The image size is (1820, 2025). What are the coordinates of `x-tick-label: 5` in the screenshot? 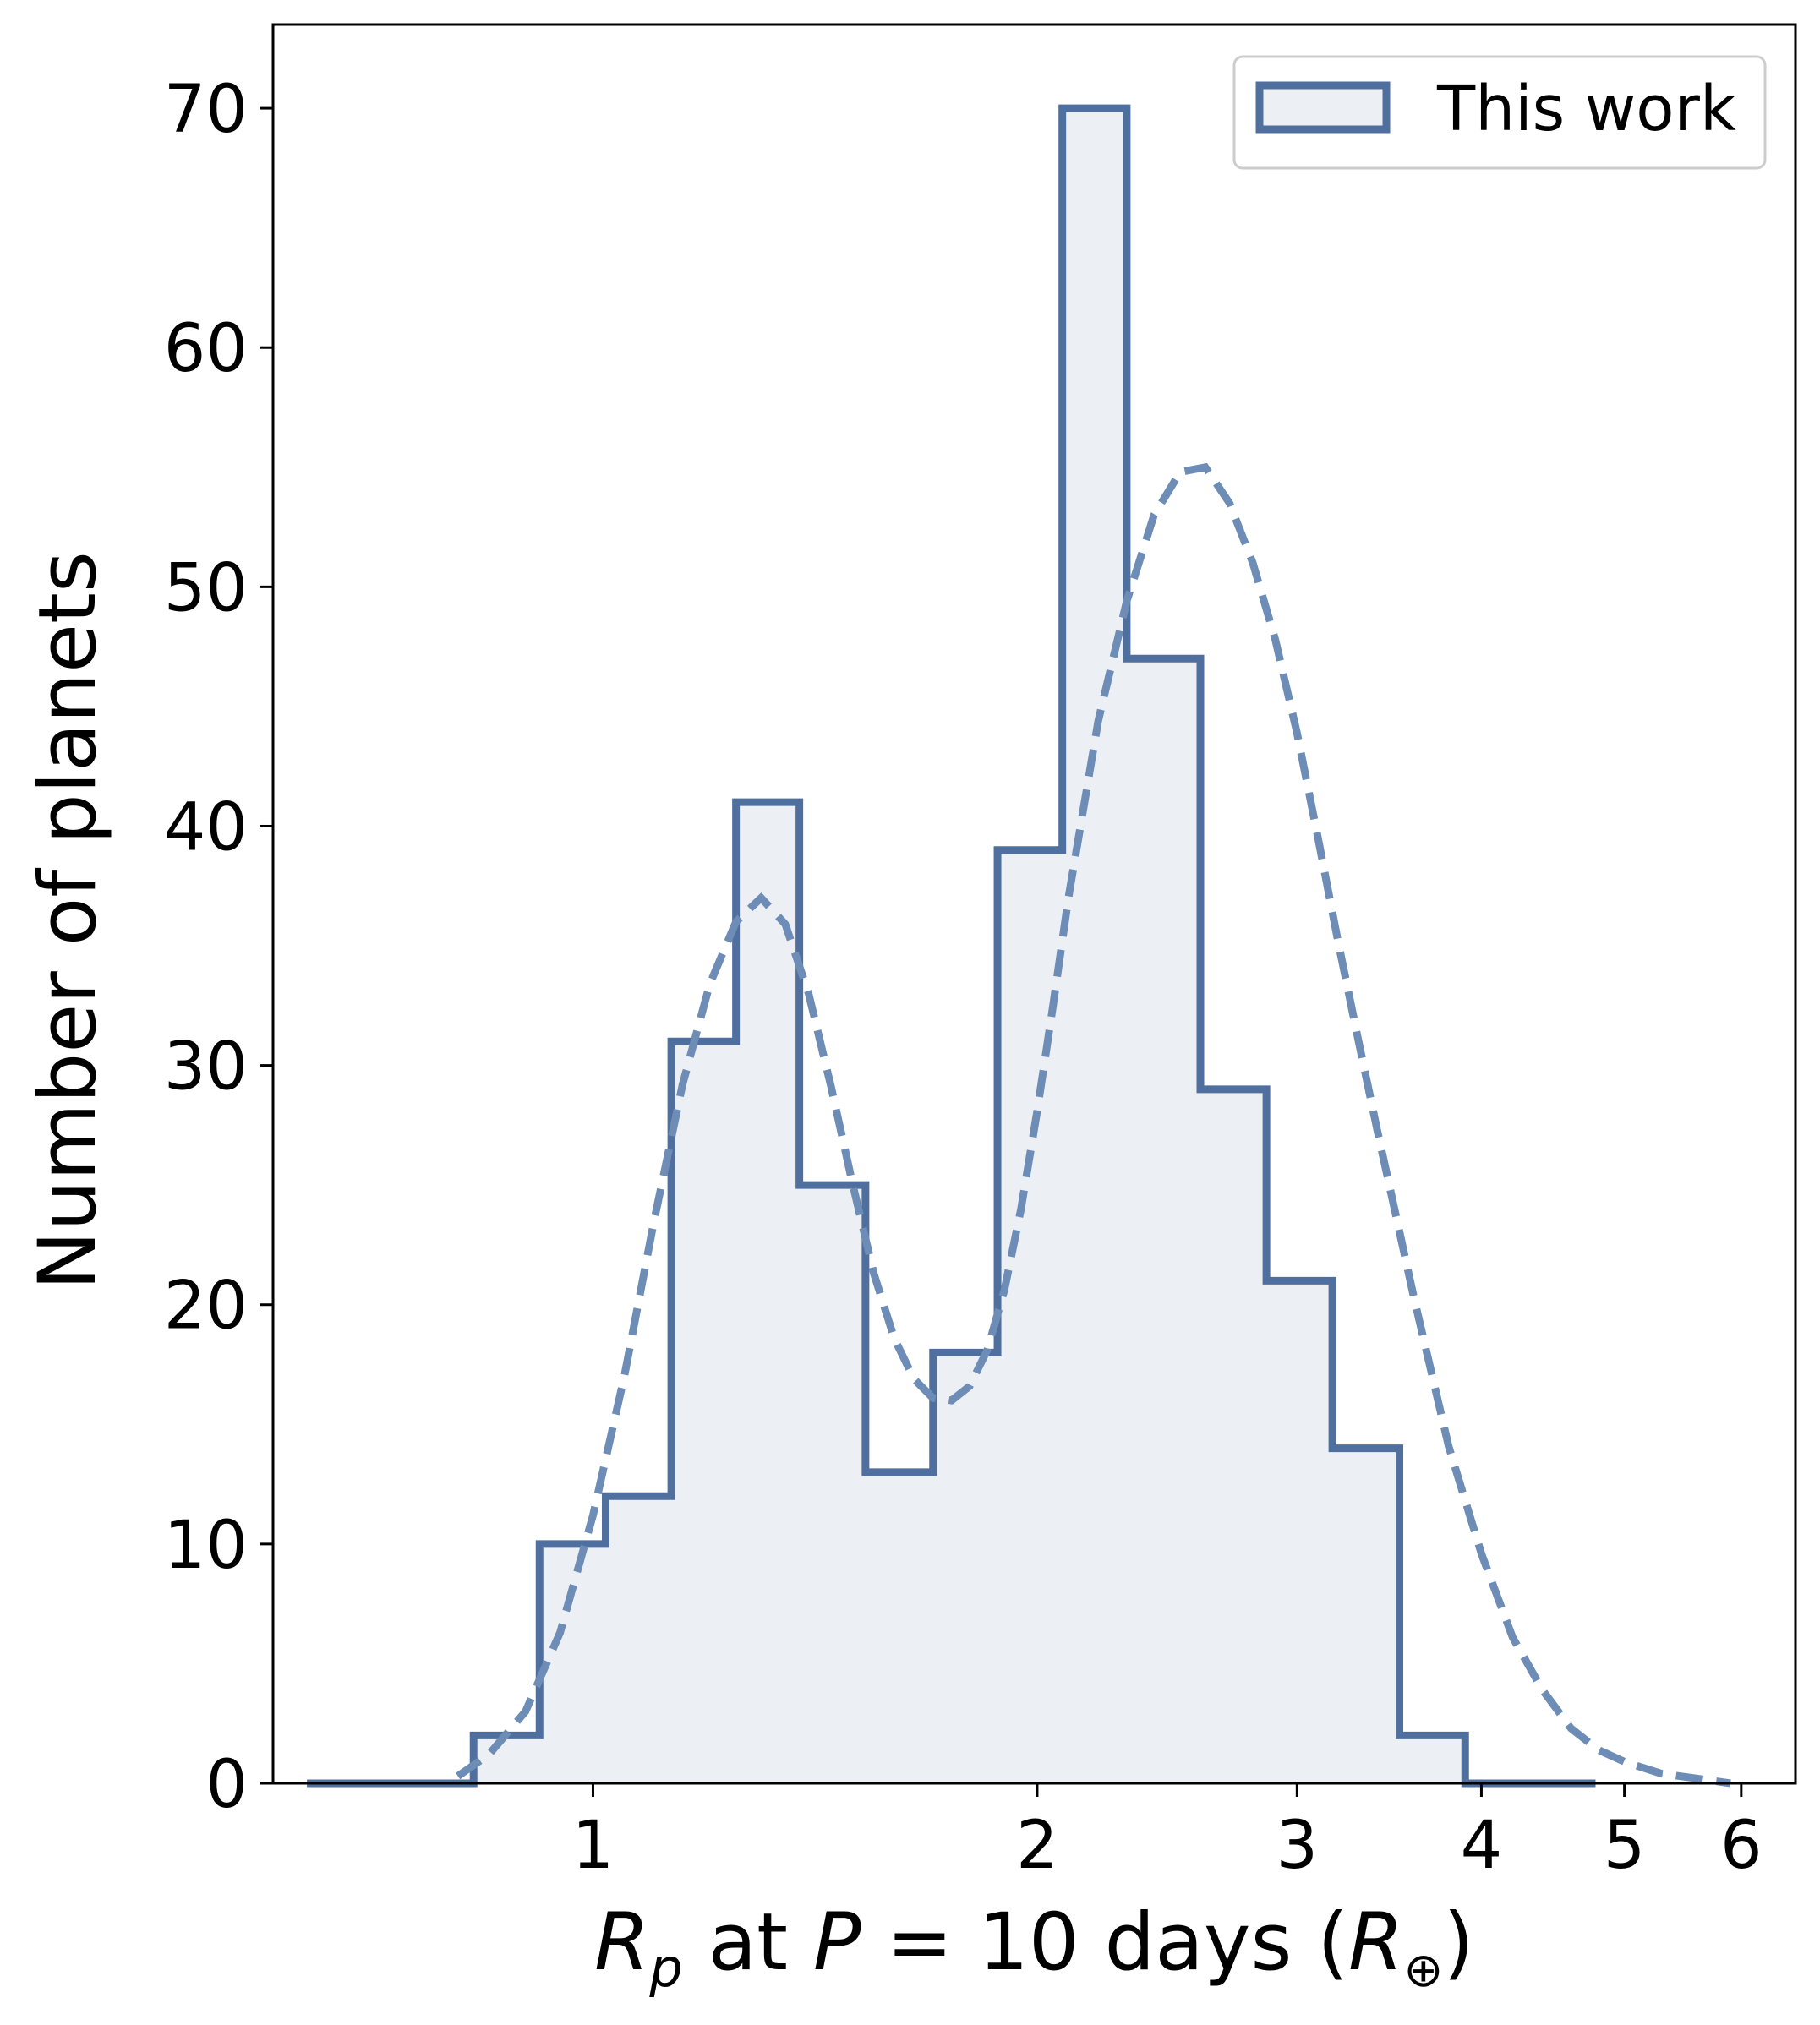 It's located at (1625, 1846).